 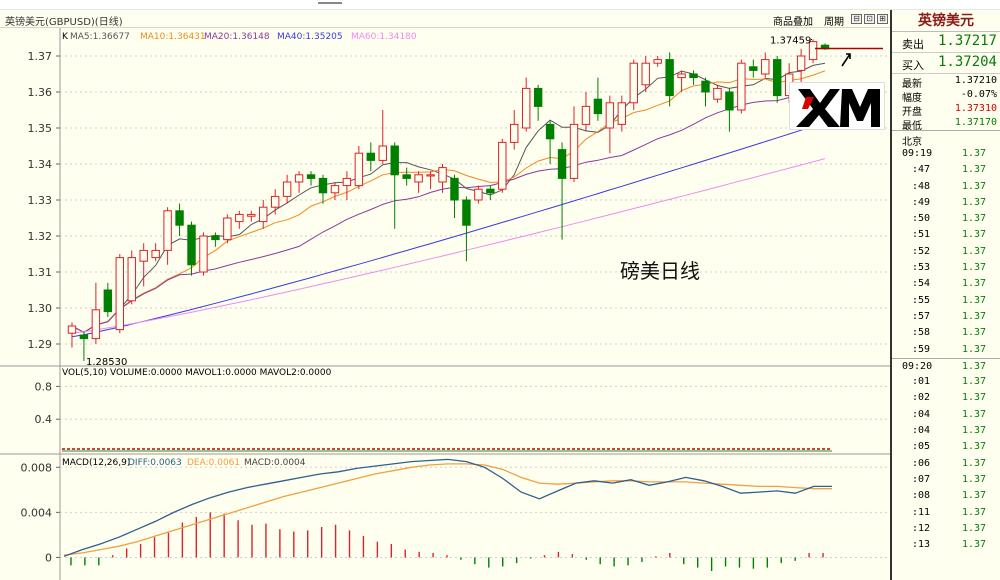 I want to click on tick-row: 09:19 1.37, so click(x=946, y=154).